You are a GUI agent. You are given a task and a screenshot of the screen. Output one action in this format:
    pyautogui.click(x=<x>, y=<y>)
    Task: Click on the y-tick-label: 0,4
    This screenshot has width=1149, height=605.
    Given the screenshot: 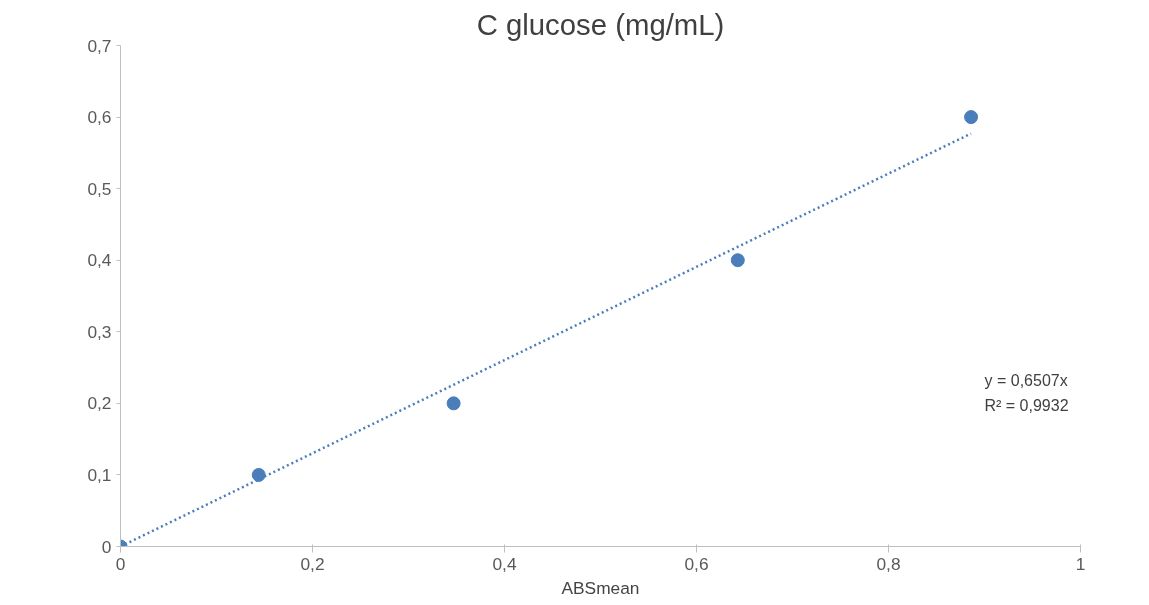 What is the action you would take?
    pyautogui.click(x=99, y=260)
    